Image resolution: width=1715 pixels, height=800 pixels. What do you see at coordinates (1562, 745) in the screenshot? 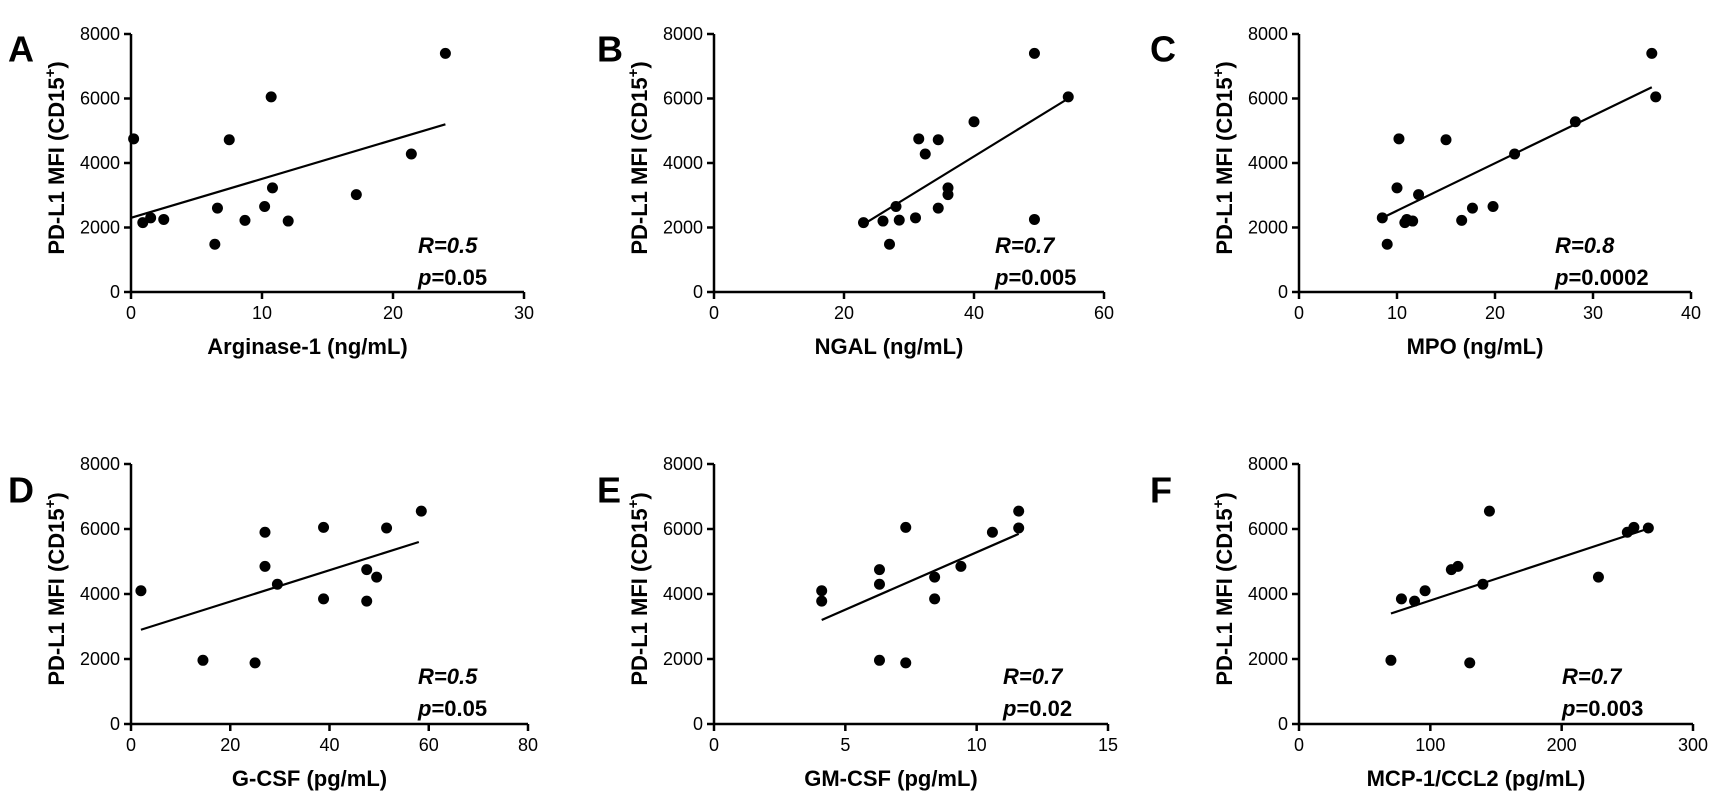
I see `x-tick-label: 200` at bounding box center [1562, 745].